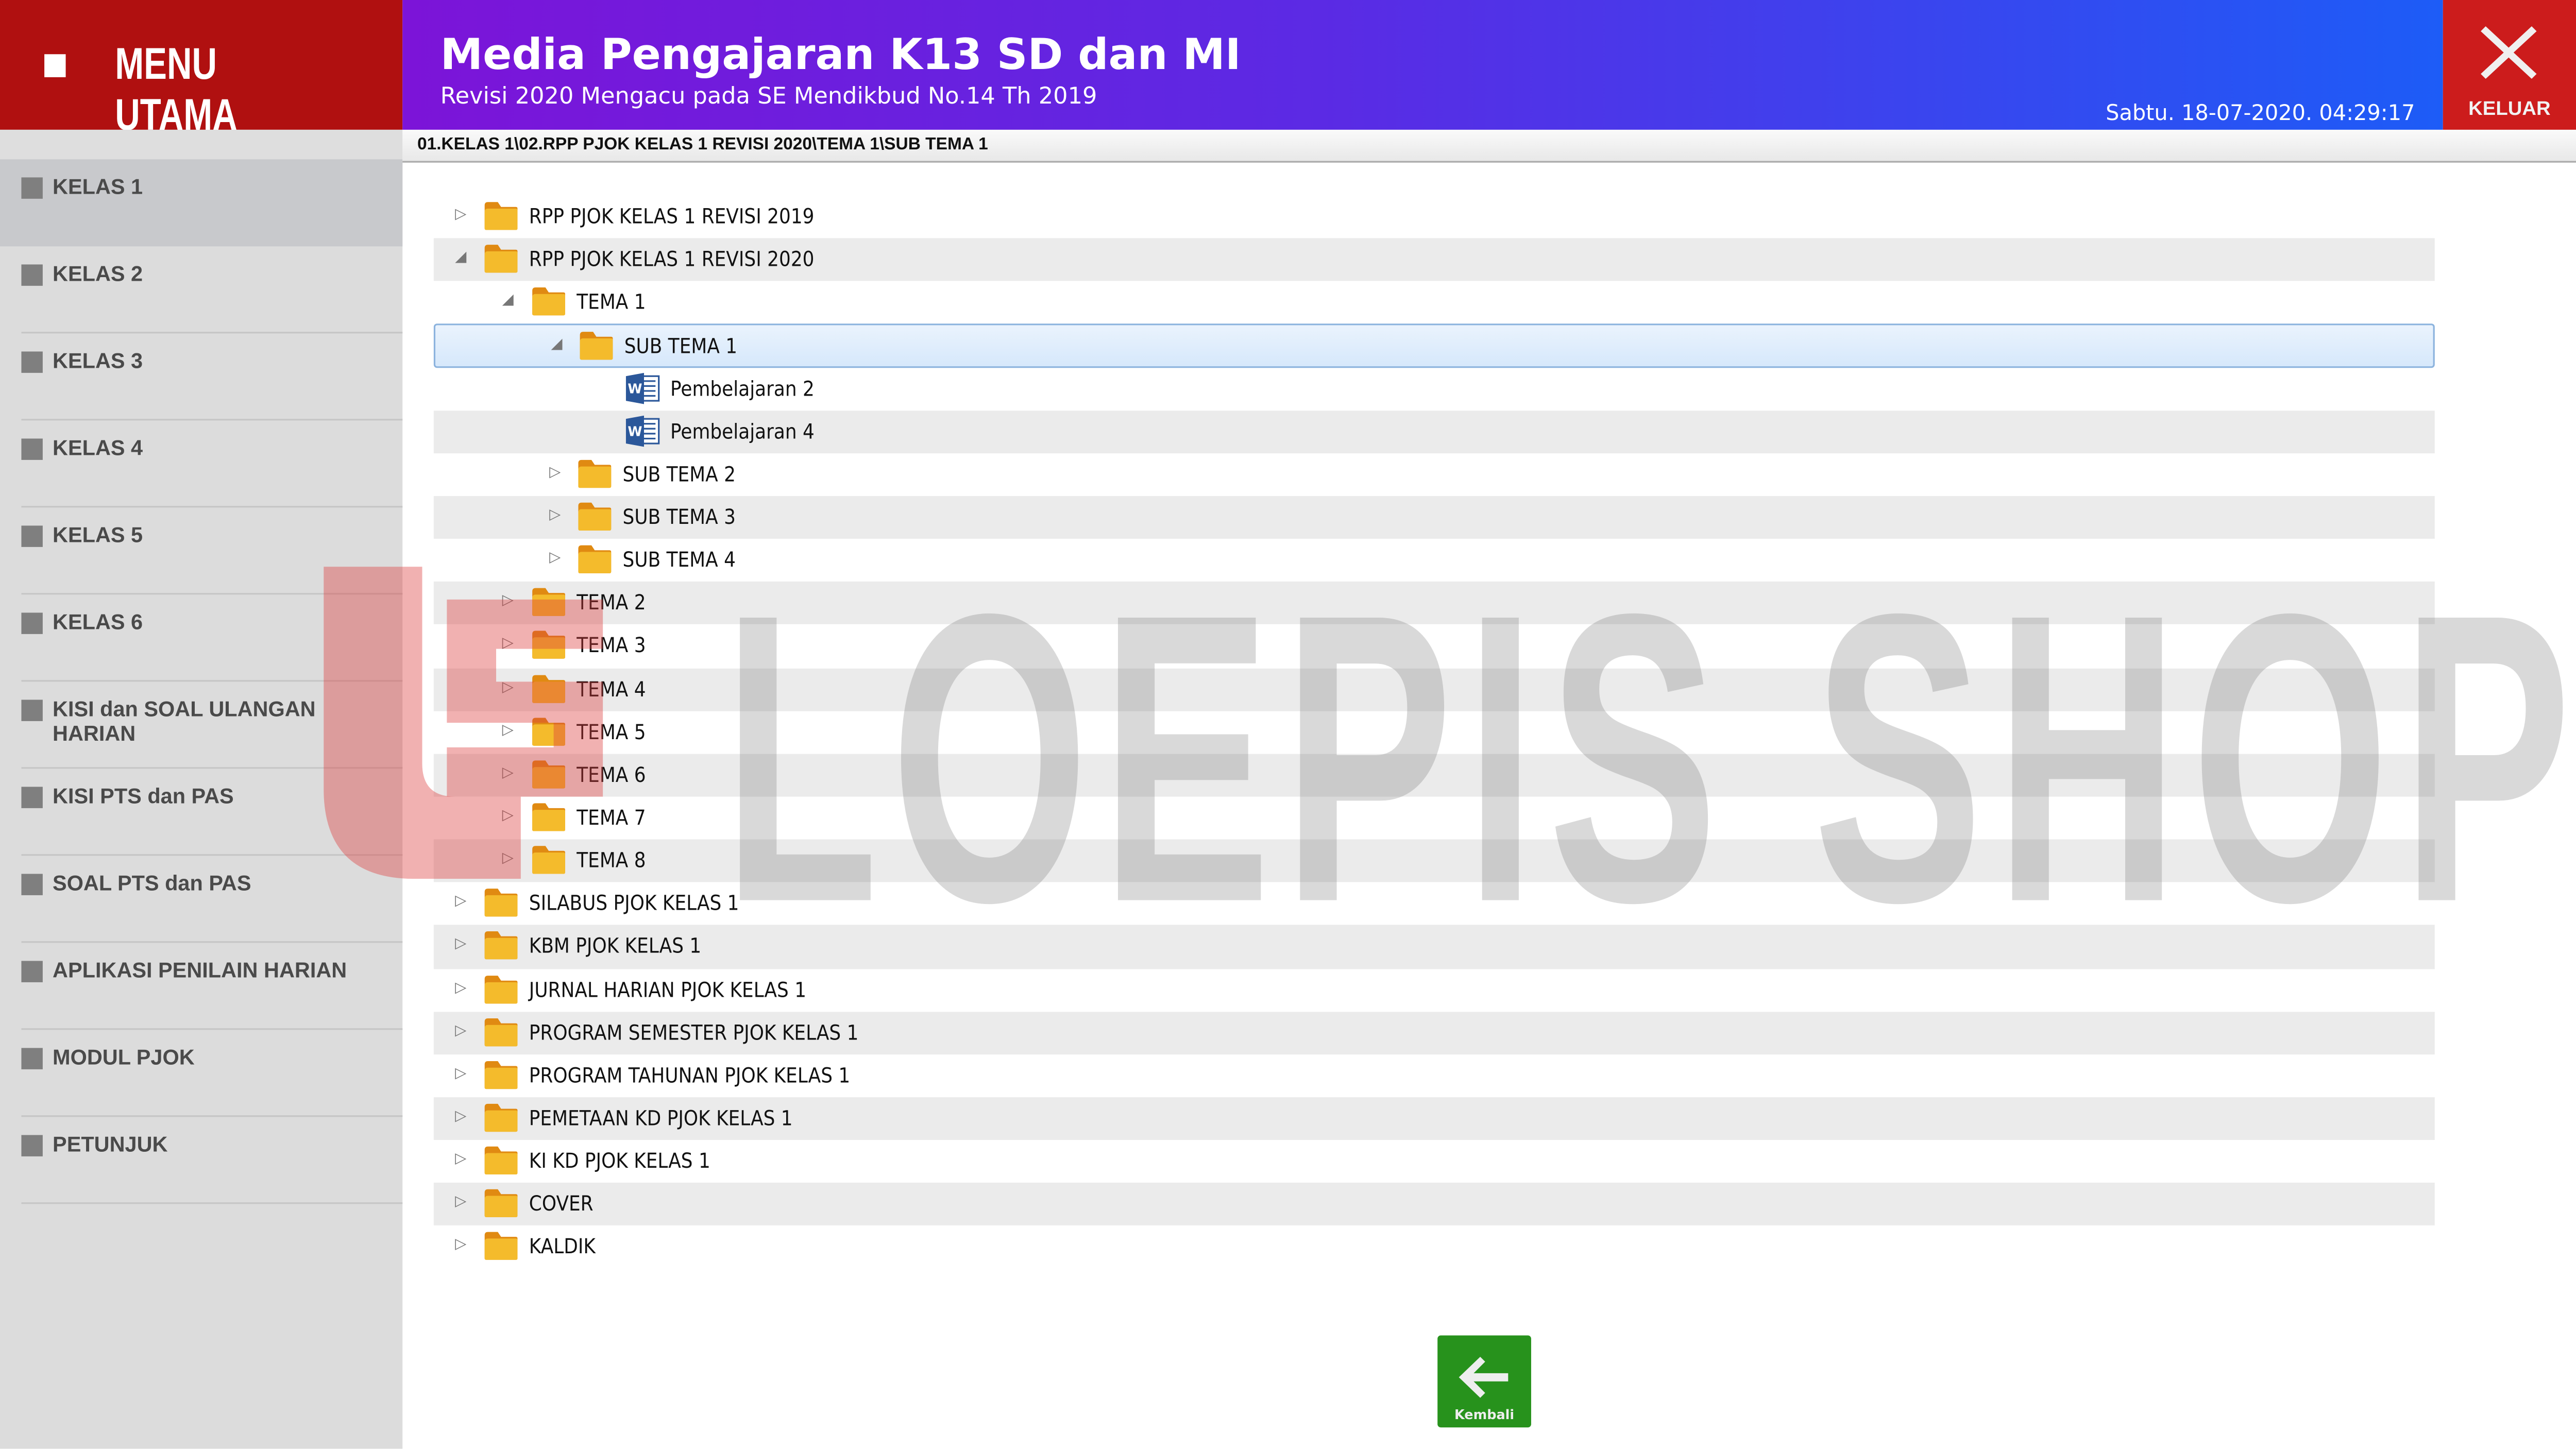 Image resolution: width=2576 pixels, height=1449 pixels. I want to click on sidebar-item-kelas-5: KELAS 5, so click(201, 551).